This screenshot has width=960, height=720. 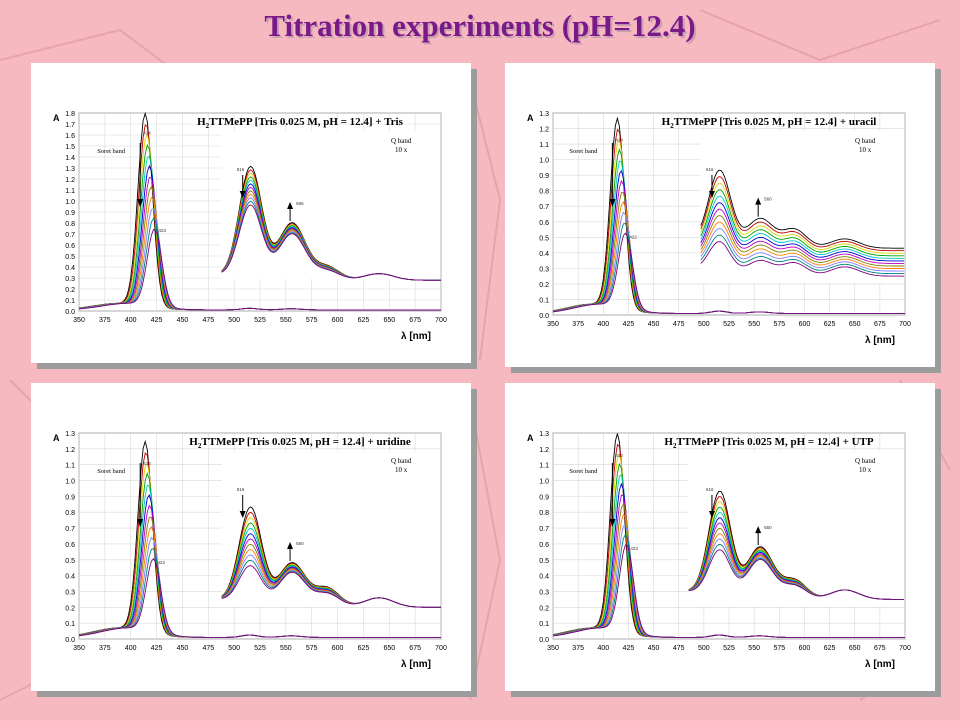 I want to click on qband-inset, so click(x=330, y=529).